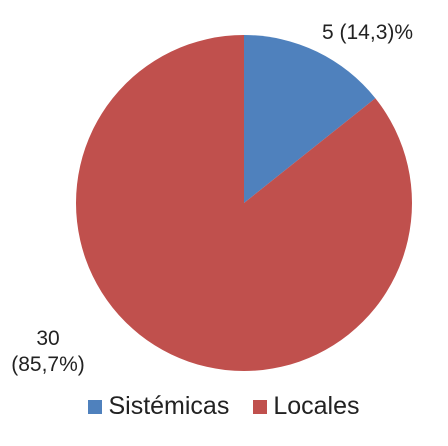 The width and height of the screenshot is (448, 446). What do you see at coordinates (368, 32) in the screenshot?
I see `data-label: 5 (14,3)%` at bounding box center [368, 32].